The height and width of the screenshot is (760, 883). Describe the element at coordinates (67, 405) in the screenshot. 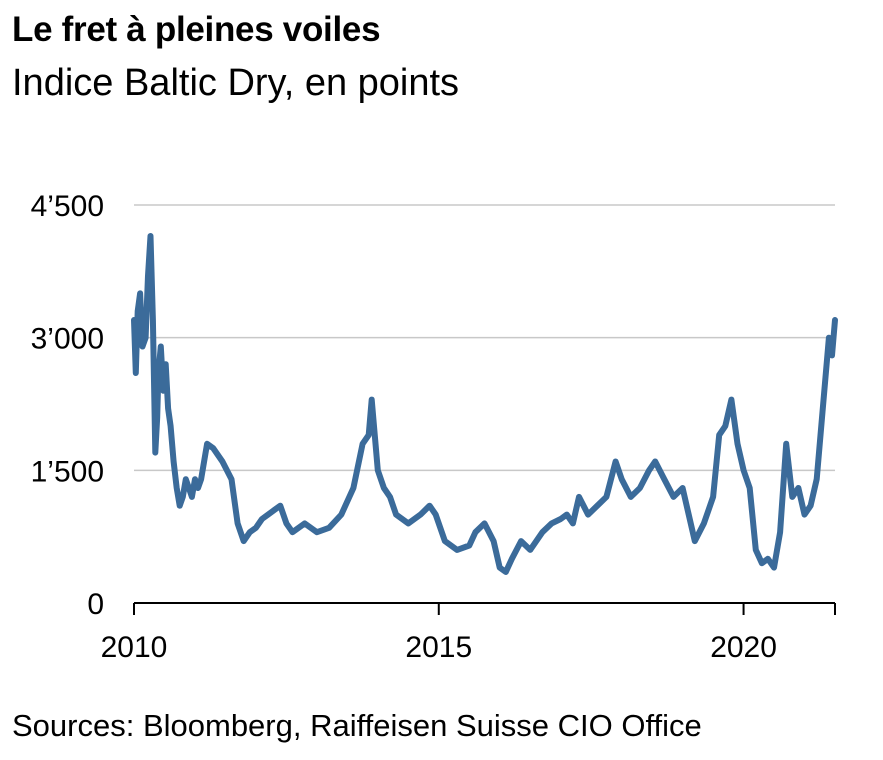

I see `y-axis-tick-labels: 0 1’500 3’000 4’500` at that location.